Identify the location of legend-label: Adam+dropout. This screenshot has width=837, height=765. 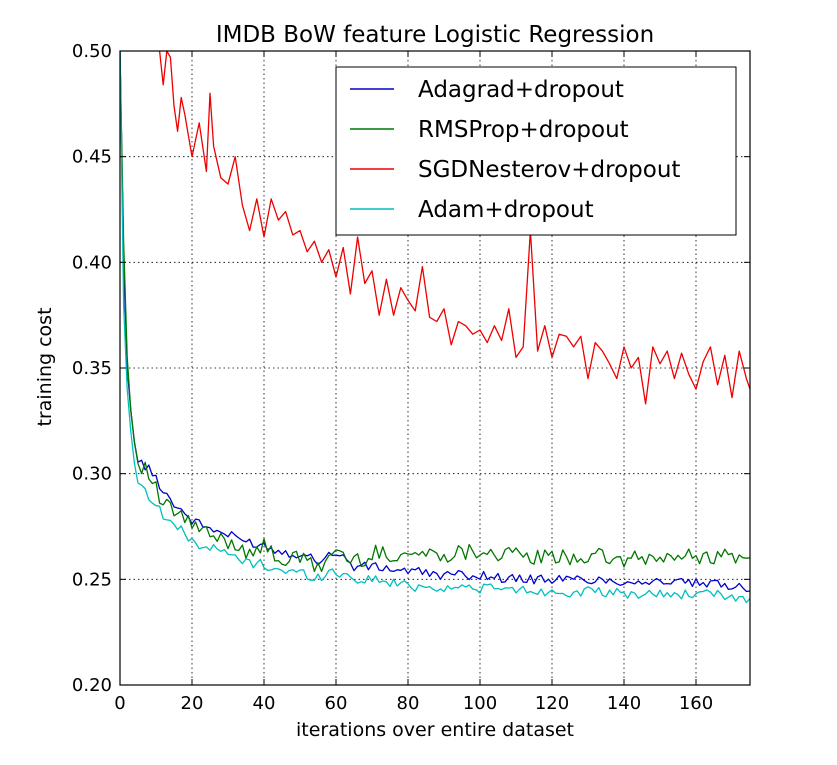
(506, 210).